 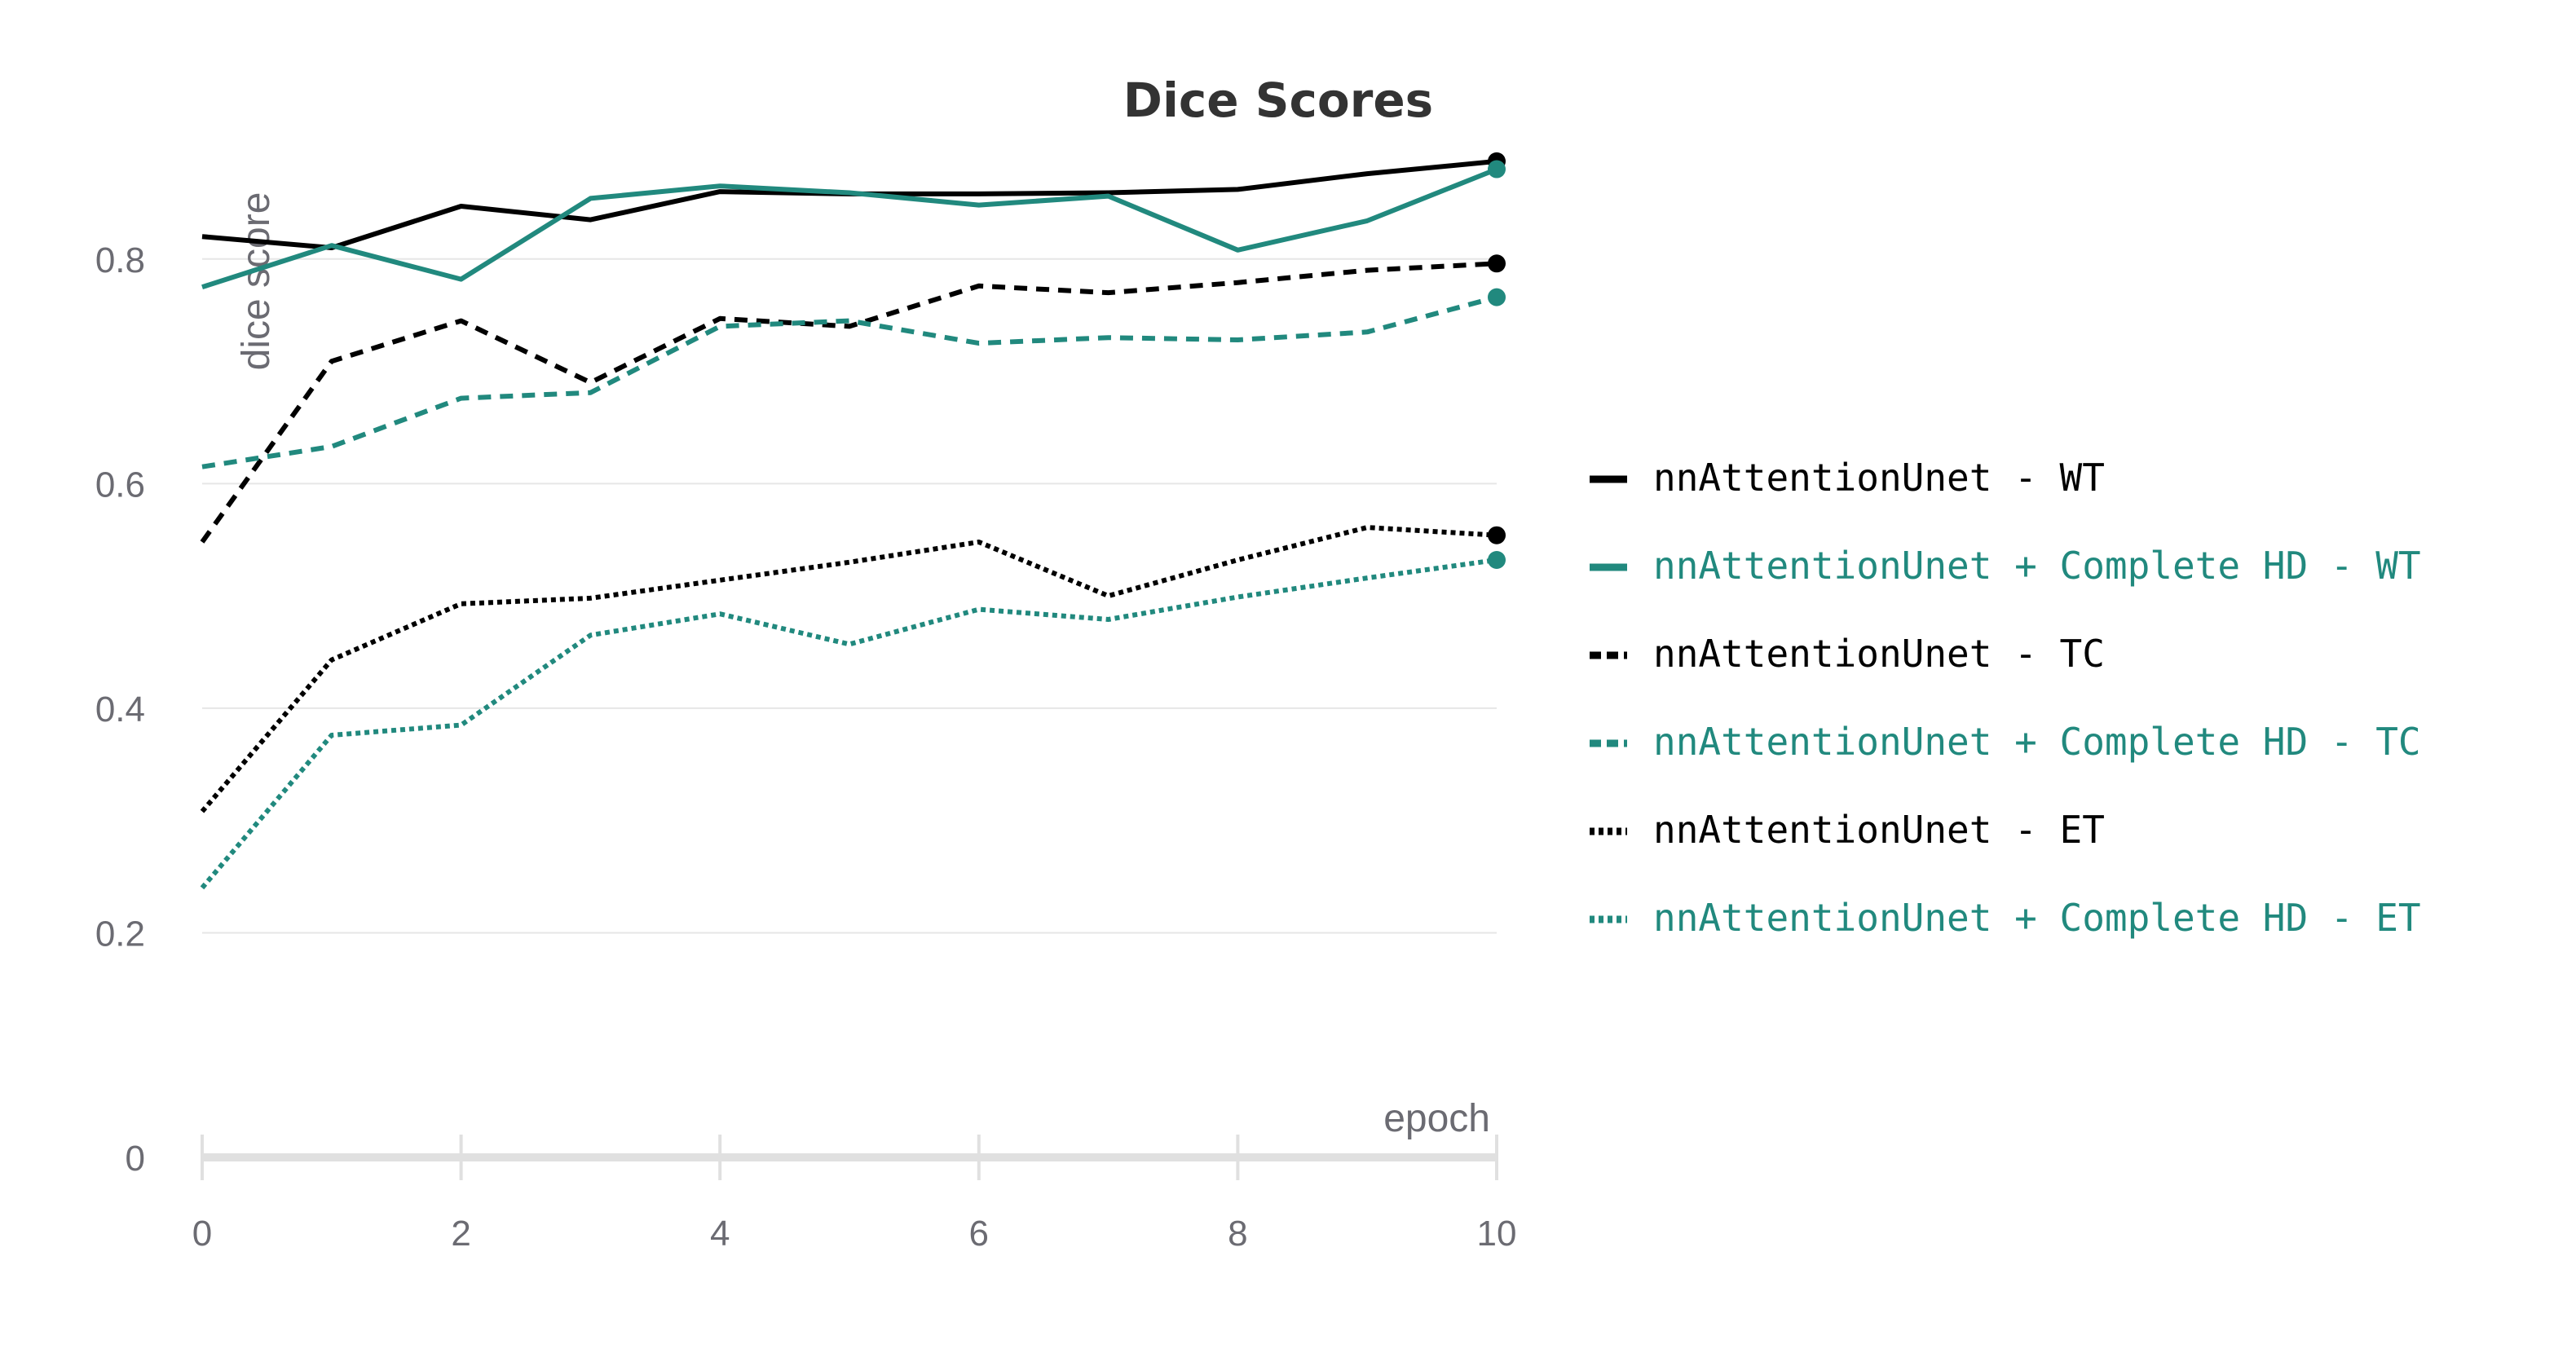 I want to click on legend-label: nnAttentionUnet + Complete HD - TC, so click(x=2037, y=742).